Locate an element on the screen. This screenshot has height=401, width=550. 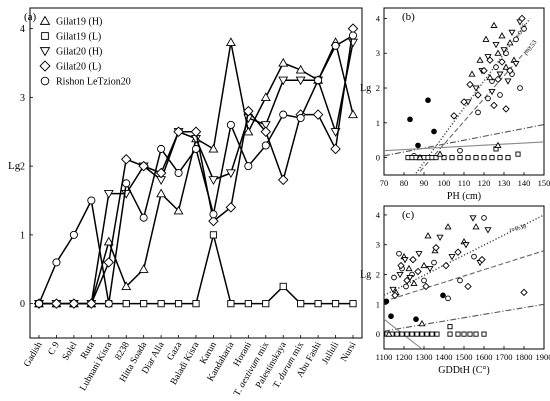
panel-a-x-tick-label-gadish: Gadish is located at coordinates (33, 354).